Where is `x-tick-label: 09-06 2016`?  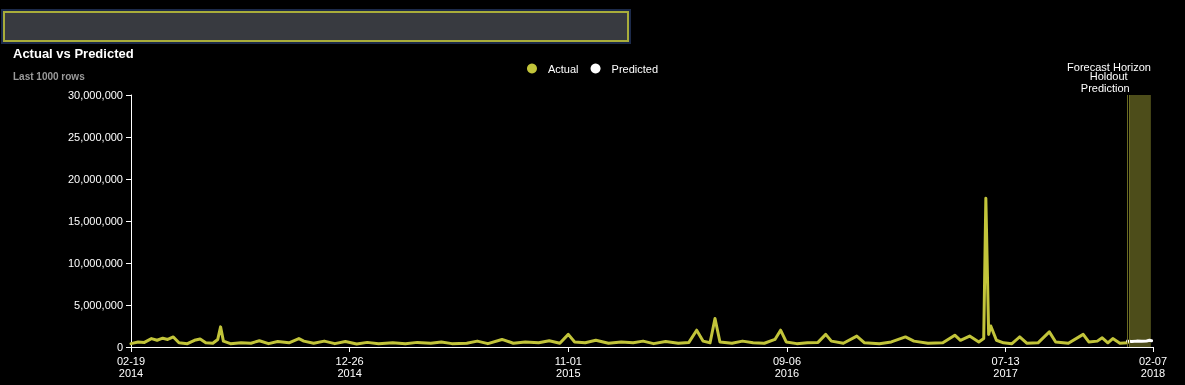 x-tick-label: 09-06 2016 is located at coordinates (787, 367).